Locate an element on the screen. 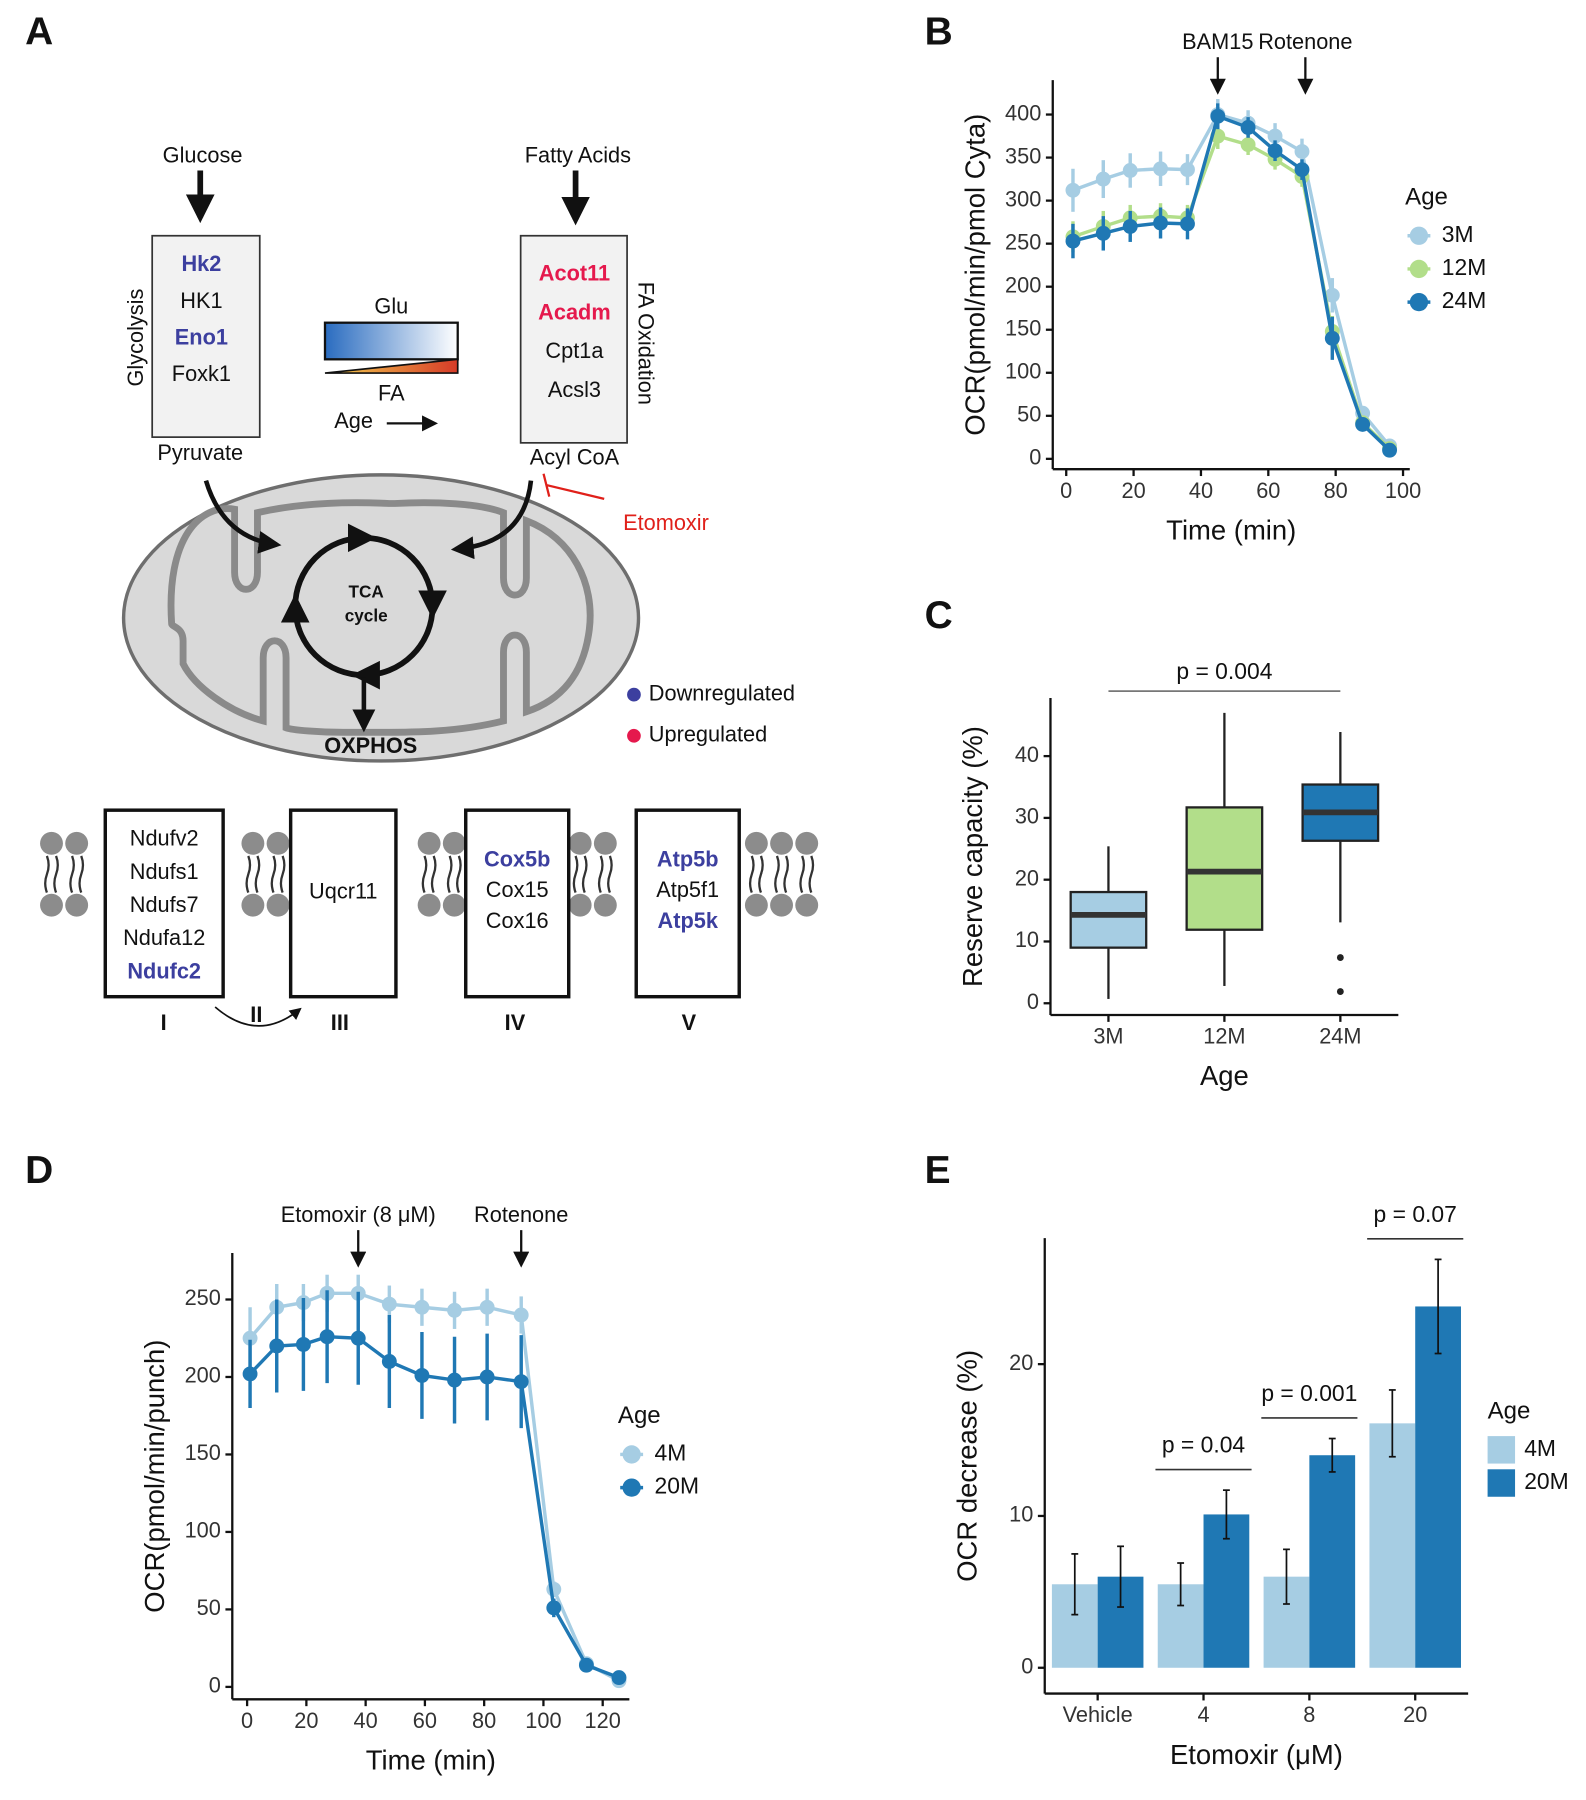 The height and width of the screenshot is (1800, 1586). y-tick-label: 250 is located at coordinates (203, 1297).